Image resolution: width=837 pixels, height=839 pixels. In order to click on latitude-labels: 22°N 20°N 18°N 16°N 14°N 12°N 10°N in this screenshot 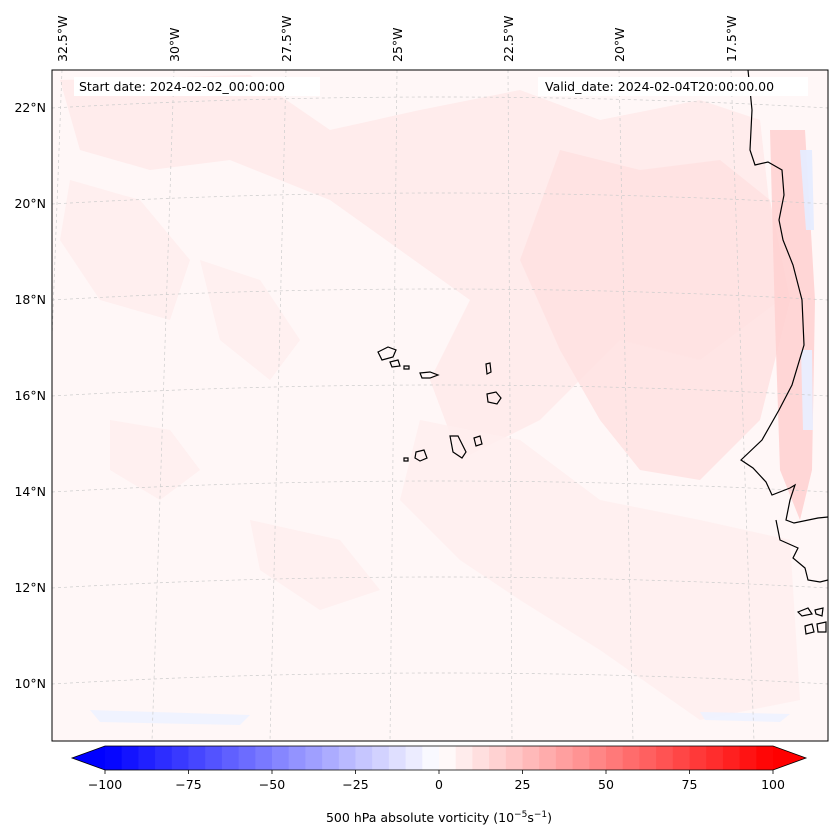, I will do `click(30, 395)`.